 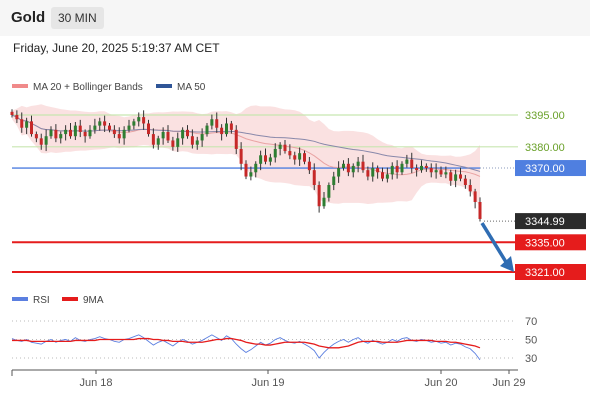 I want to click on support-label-box, so click(x=550, y=242).